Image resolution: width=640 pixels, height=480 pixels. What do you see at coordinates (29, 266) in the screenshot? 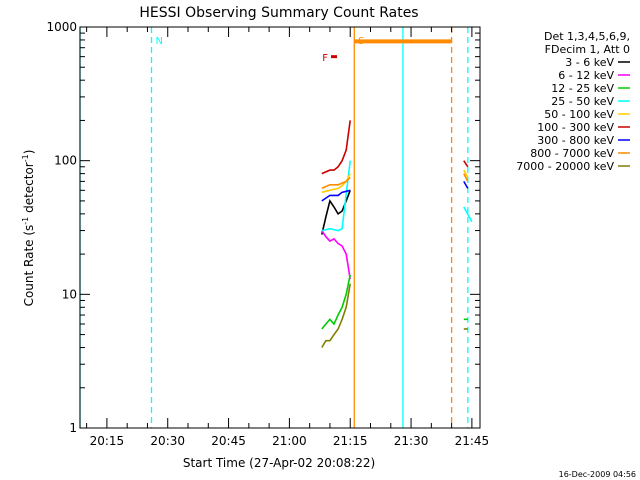
I see `y-axis-label-main: Count Rate (s` at bounding box center [29, 266].